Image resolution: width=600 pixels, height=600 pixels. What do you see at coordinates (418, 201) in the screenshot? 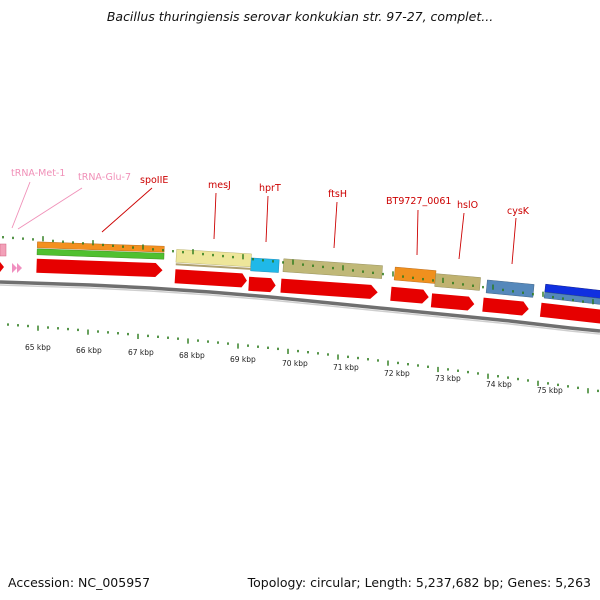
I see `gene-label-BT9727_0061: BT9727_0061` at bounding box center [418, 201].